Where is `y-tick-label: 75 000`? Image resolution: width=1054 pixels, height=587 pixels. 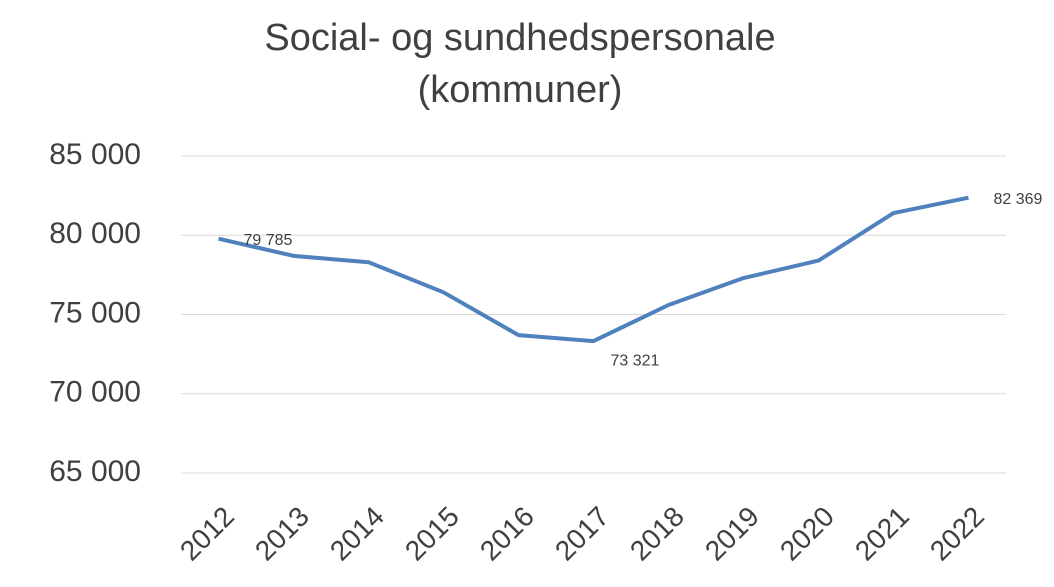
y-tick-label: 75 000 is located at coordinates (95, 312).